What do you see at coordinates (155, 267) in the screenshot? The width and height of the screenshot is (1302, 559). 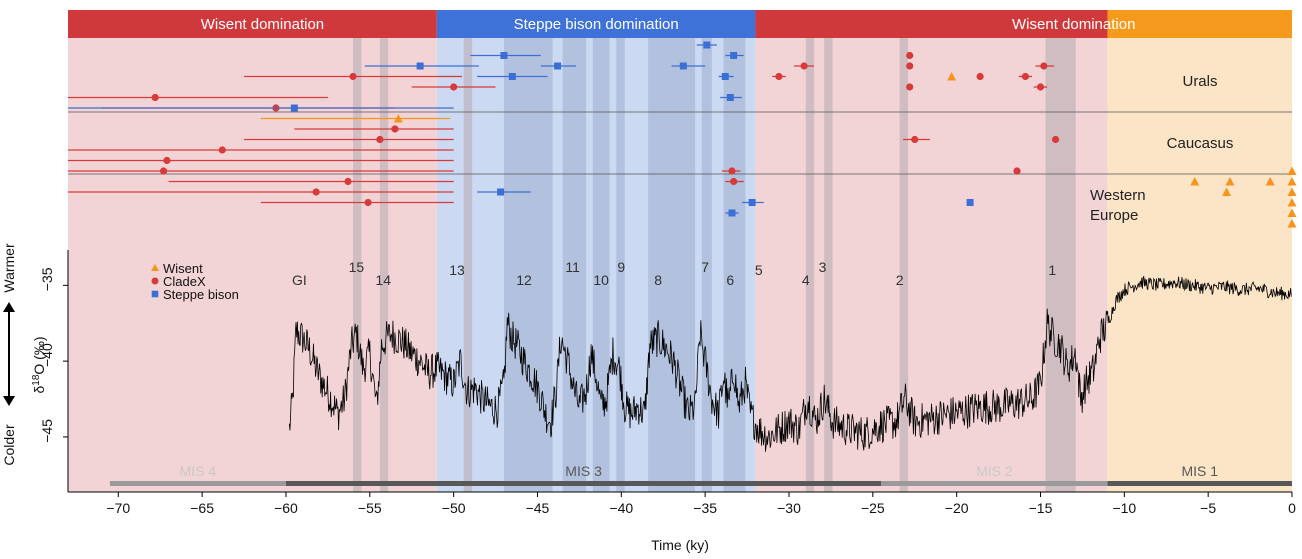 I see `legend-wisent-marker` at bounding box center [155, 267].